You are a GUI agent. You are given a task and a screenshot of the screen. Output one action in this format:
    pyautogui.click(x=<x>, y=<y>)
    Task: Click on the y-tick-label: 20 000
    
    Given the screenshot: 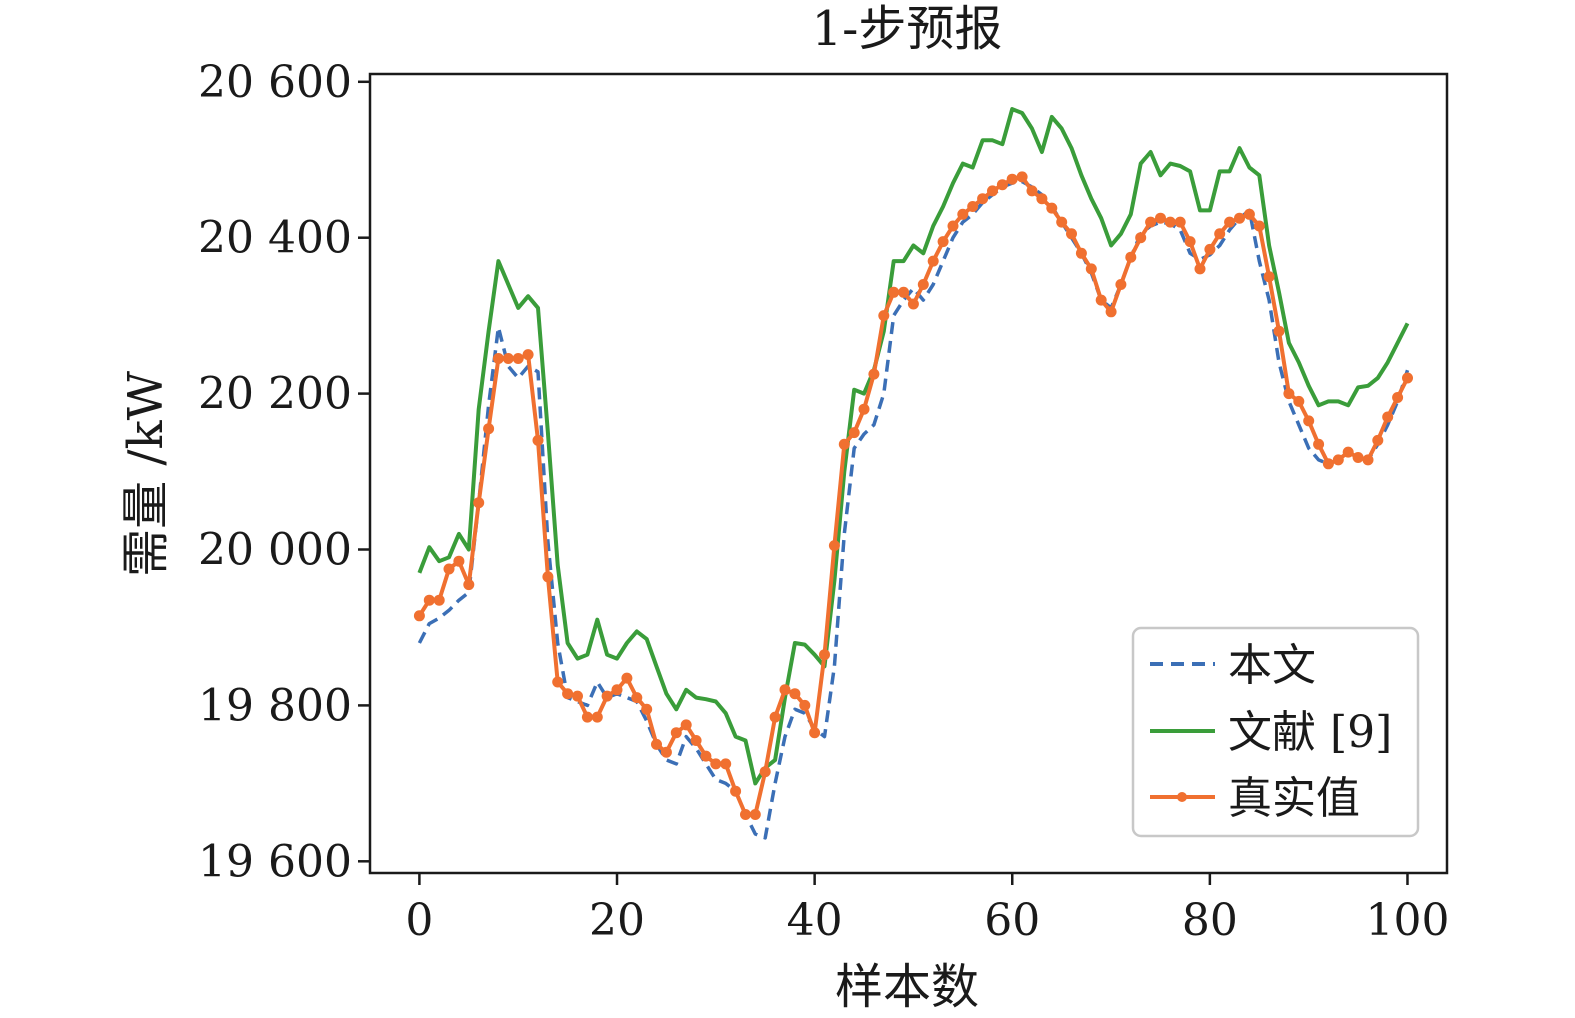 What is the action you would take?
    pyautogui.click(x=275, y=550)
    